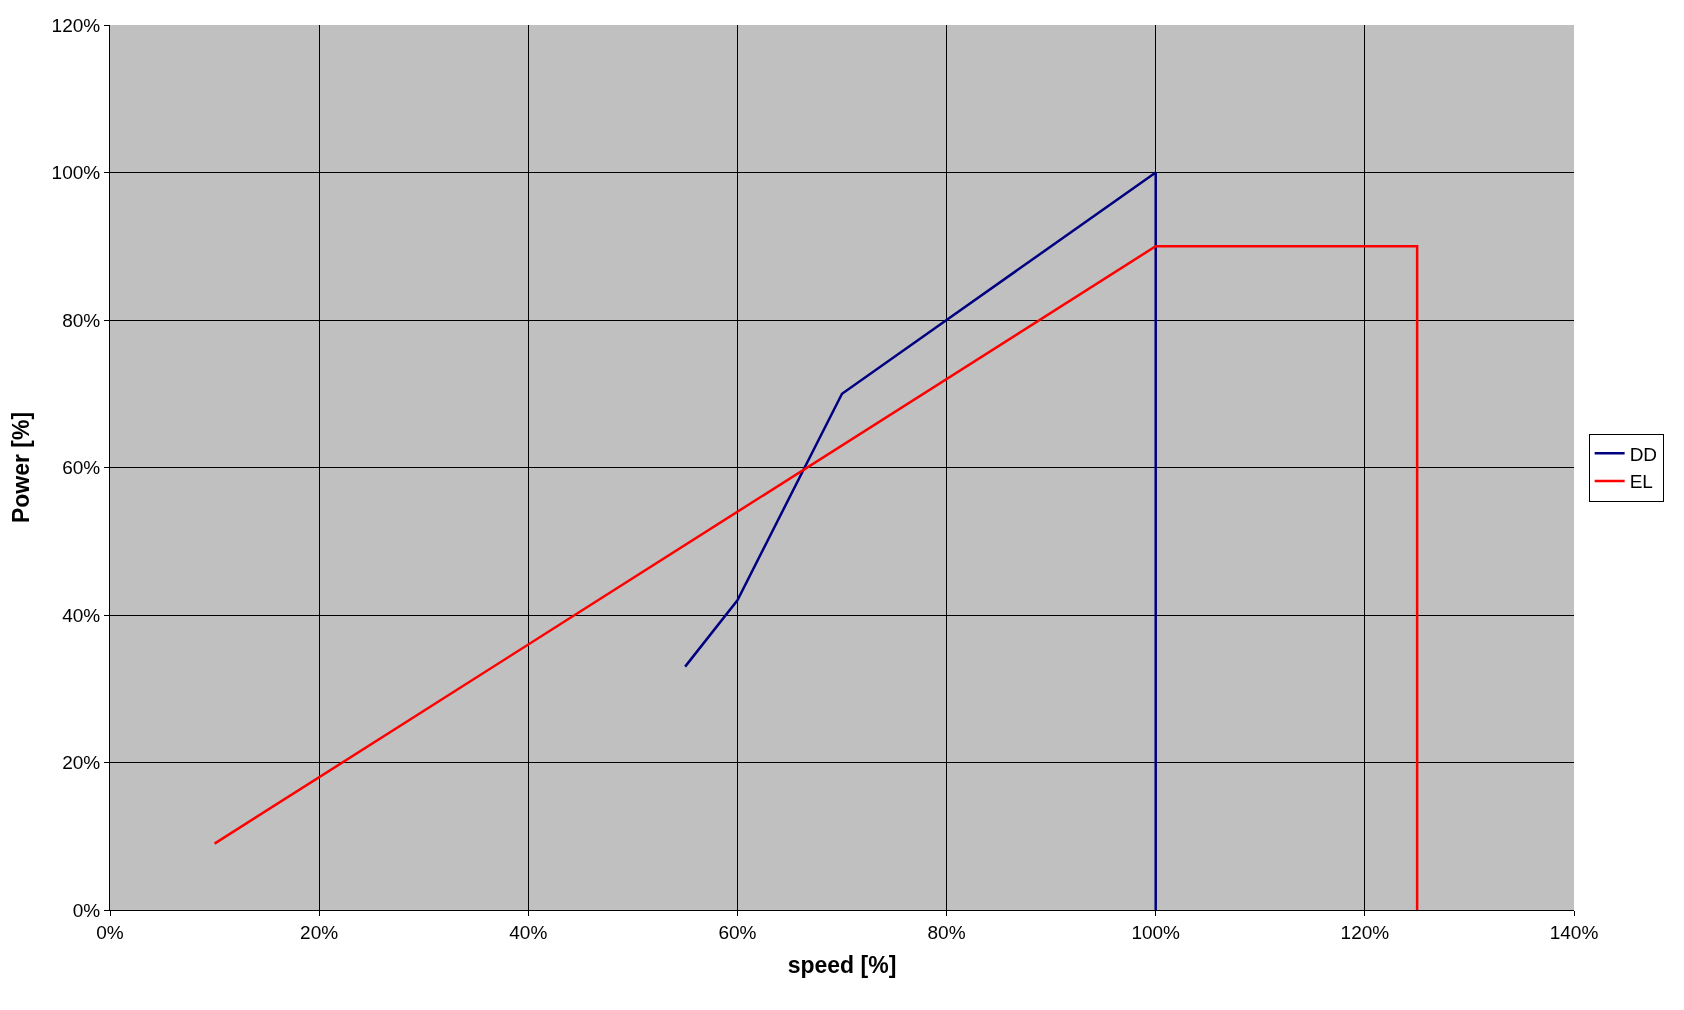 The width and height of the screenshot is (1684, 1010). Describe the element at coordinates (1574, 932) in the screenshot. I see `x-tick-label: 140%` at that location.